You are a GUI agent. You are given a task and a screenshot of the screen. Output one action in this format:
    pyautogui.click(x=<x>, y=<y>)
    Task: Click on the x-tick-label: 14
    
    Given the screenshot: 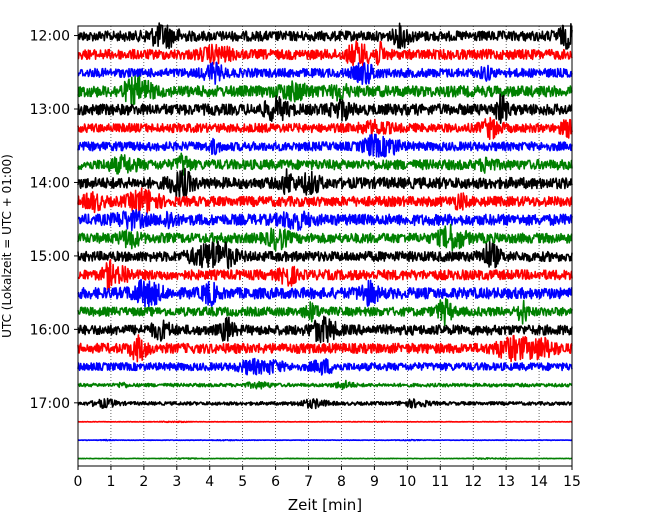 What is the action you would take?
    pyautogui.click(x=539, y=482)
    